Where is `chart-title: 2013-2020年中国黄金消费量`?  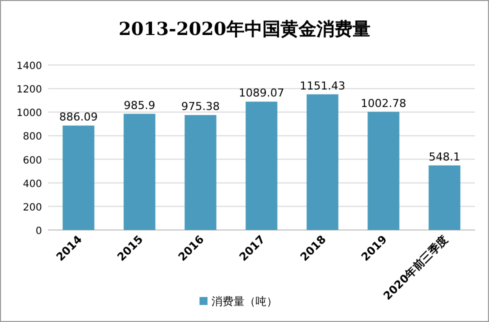 chart-title: 2013-2020年中国黄金消费量 is located at coordinates (244, 29).